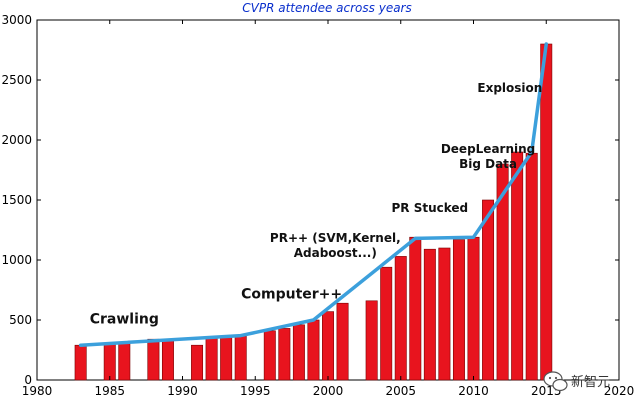  I want to click on bar-2005, so click(400, 318).